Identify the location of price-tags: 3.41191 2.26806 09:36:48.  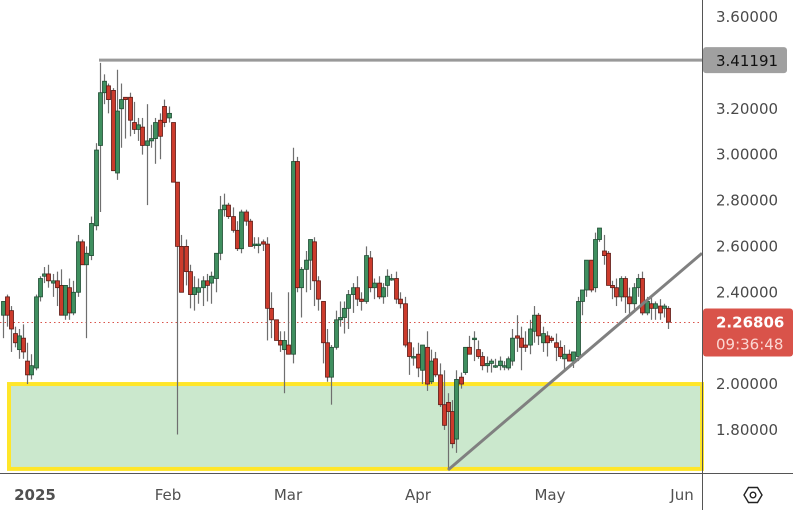
(748, 202).